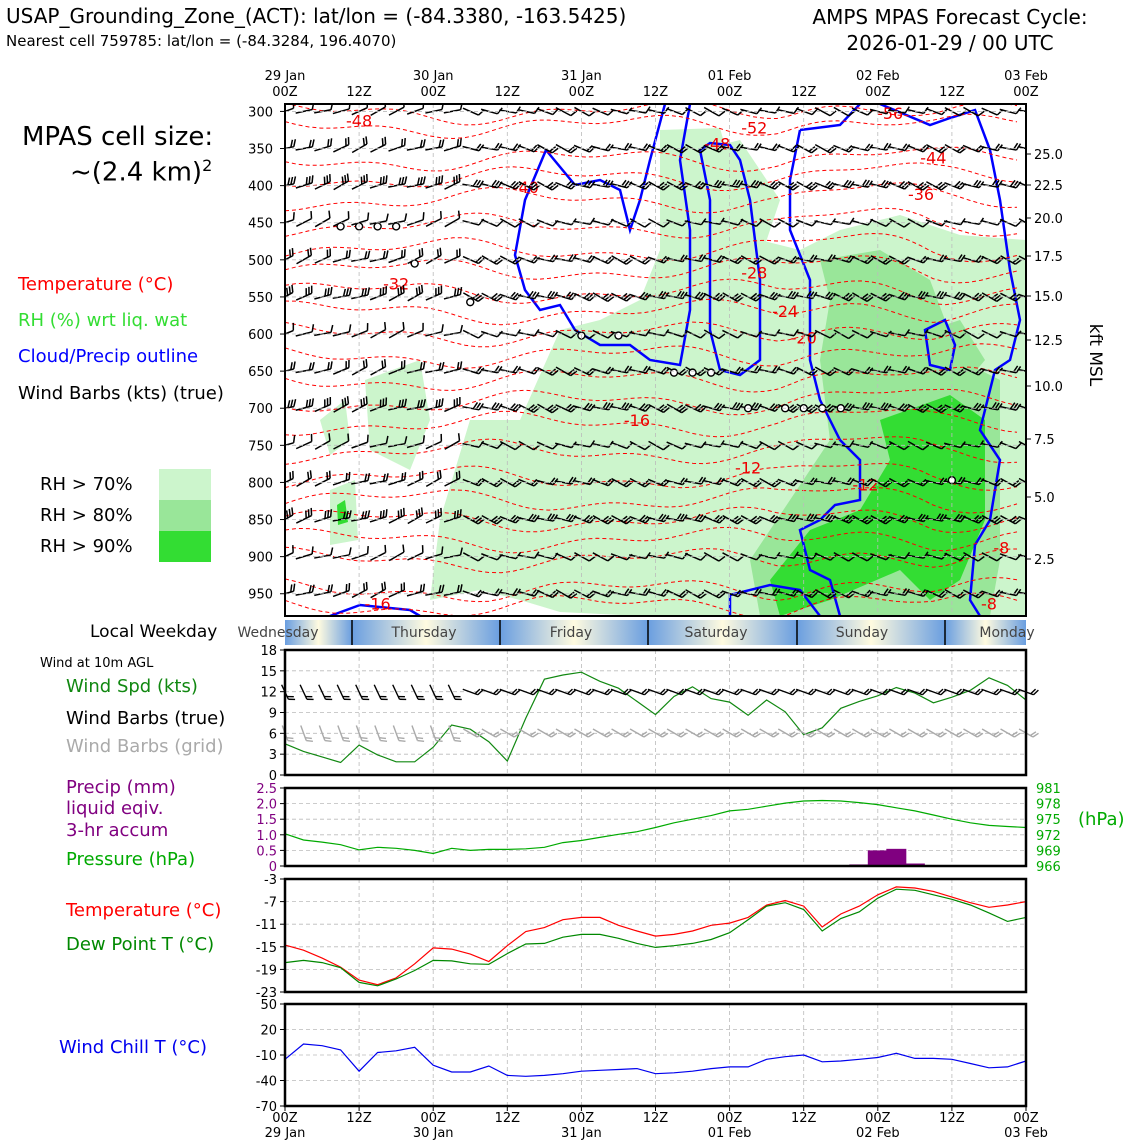 This screenshot has height=1140, width=1140. Describe the element at coordinates (266, 805) in the screenshot. I see `panel-tick-label: 2.0` at that location.